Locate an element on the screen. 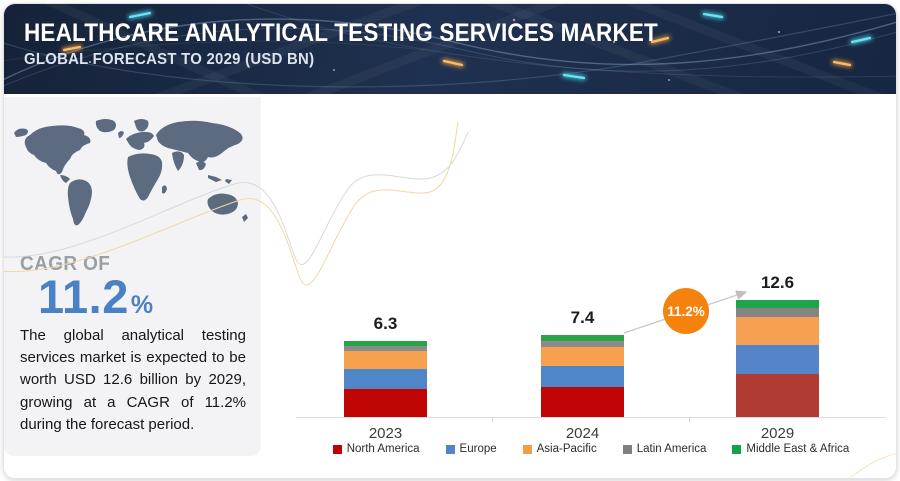  legend-label: Latin America is located at coordinates (671, 449).